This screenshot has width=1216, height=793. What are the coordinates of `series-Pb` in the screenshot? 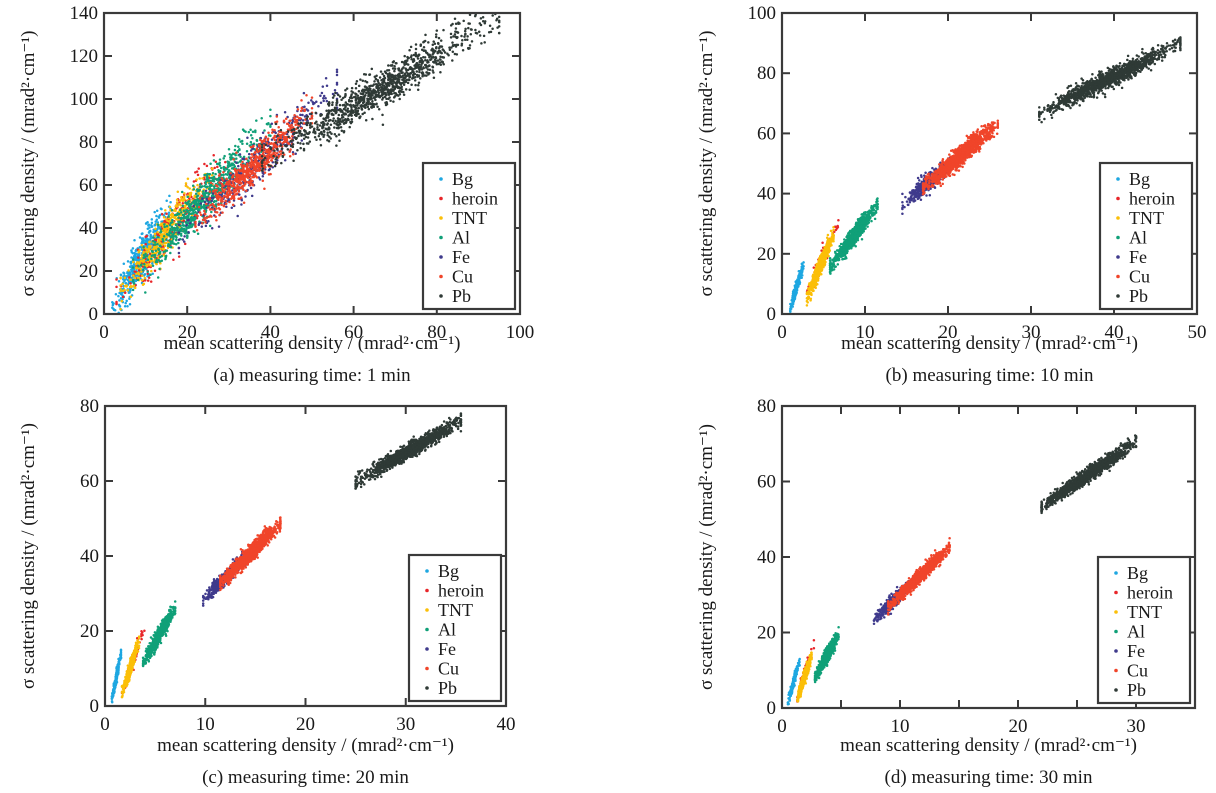 It's located at (380, 92).